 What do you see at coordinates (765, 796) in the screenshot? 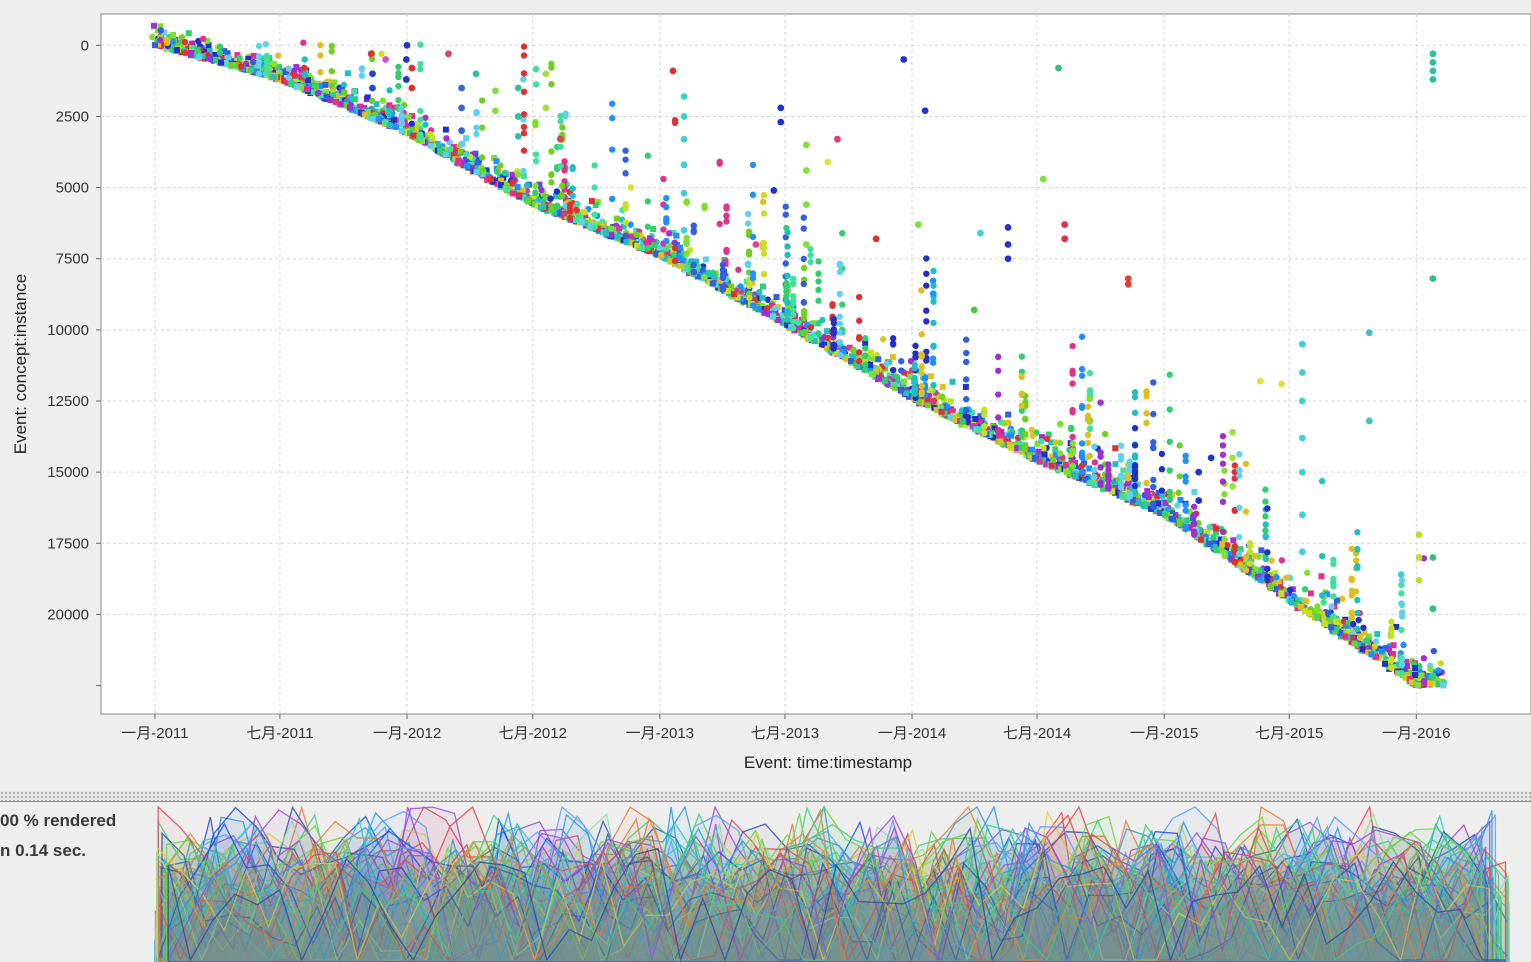
I see `panel-splitter` at bounding box center [765, 796].